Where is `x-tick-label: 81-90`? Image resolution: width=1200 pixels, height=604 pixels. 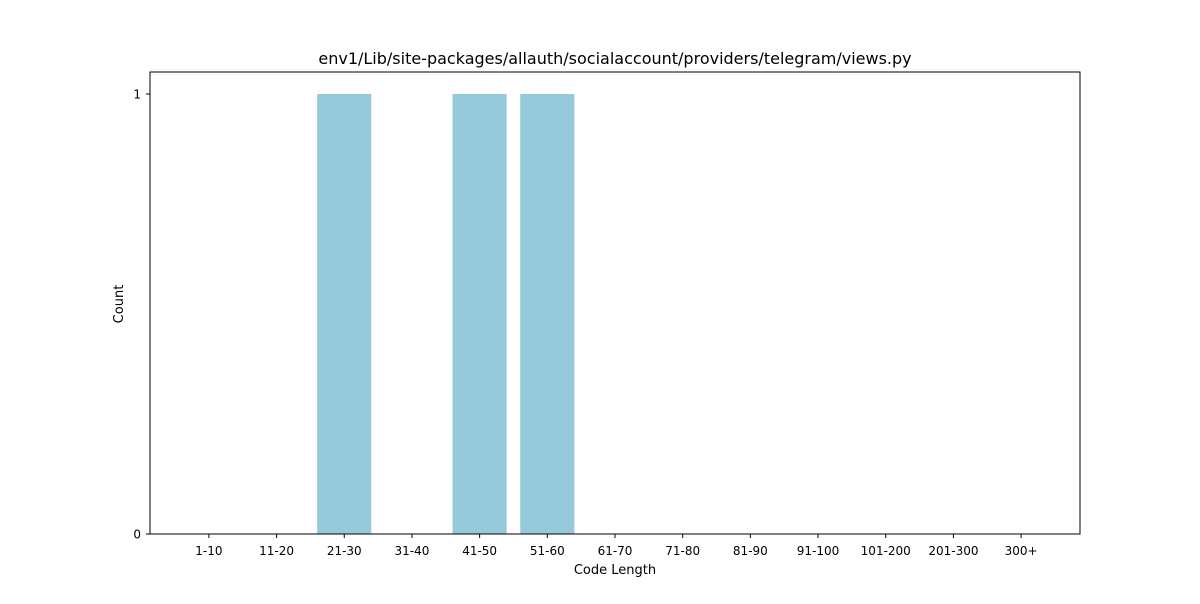 x-tick-label: 81-90 is located at coordinates (750, 551).